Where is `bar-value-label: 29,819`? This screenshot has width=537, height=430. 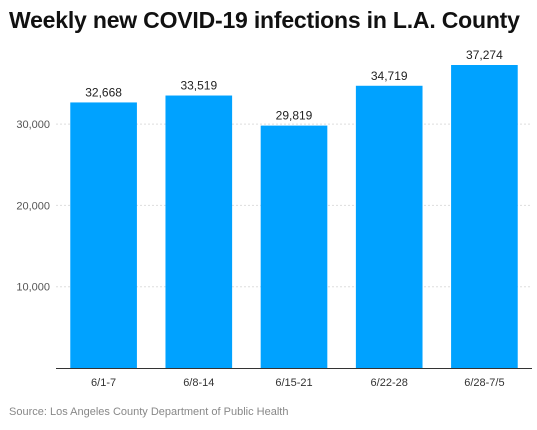
bar-value-label: 29,819 is located at coordinates (294, 116).